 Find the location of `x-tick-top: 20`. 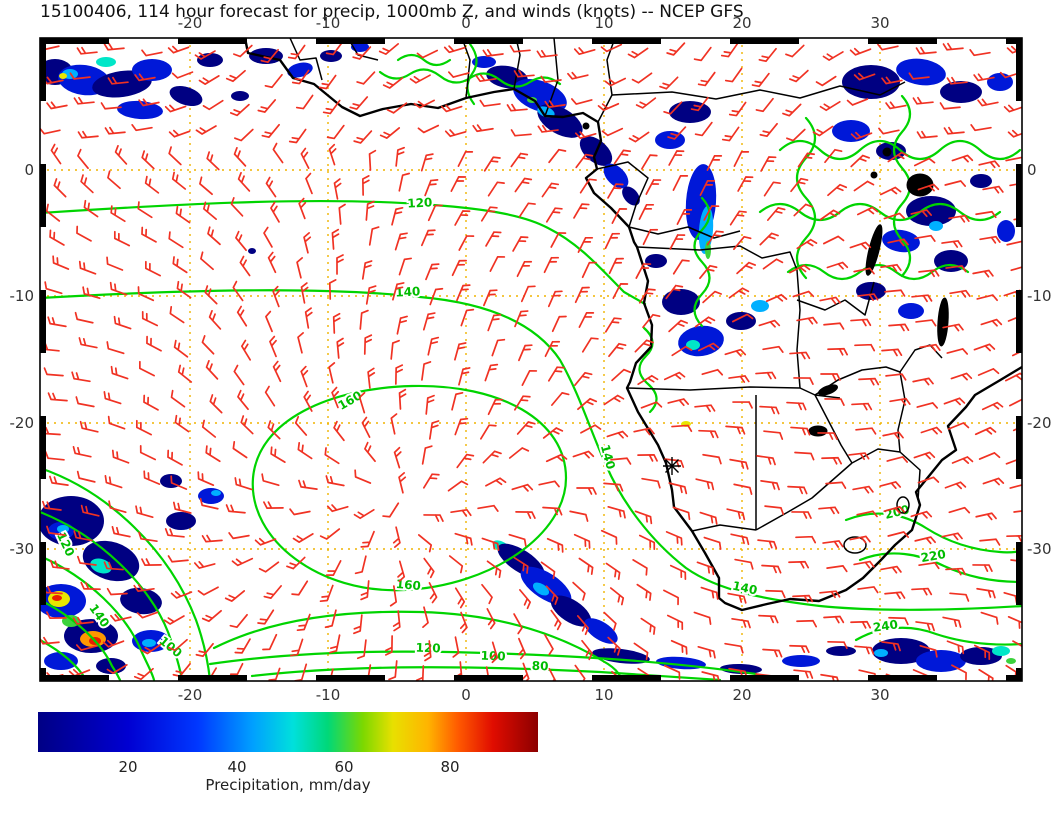

x-tick-top: 20 is located at coordinates (742, 23).